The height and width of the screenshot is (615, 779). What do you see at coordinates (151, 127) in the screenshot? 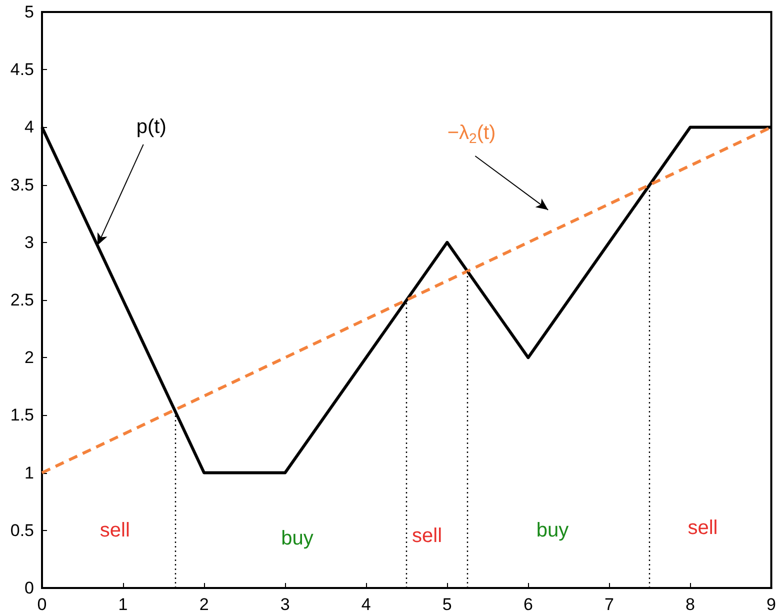
I see `text: p(t)` at bounding box center [151, 127].